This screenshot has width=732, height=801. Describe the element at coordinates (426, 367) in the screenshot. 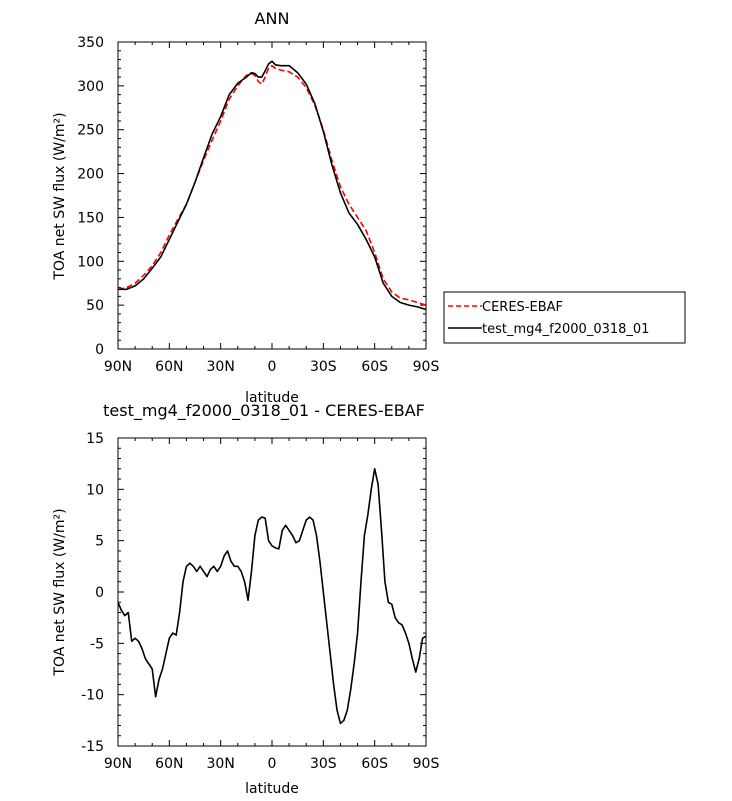

I see `top-x-tick-label: 90S` at that location.